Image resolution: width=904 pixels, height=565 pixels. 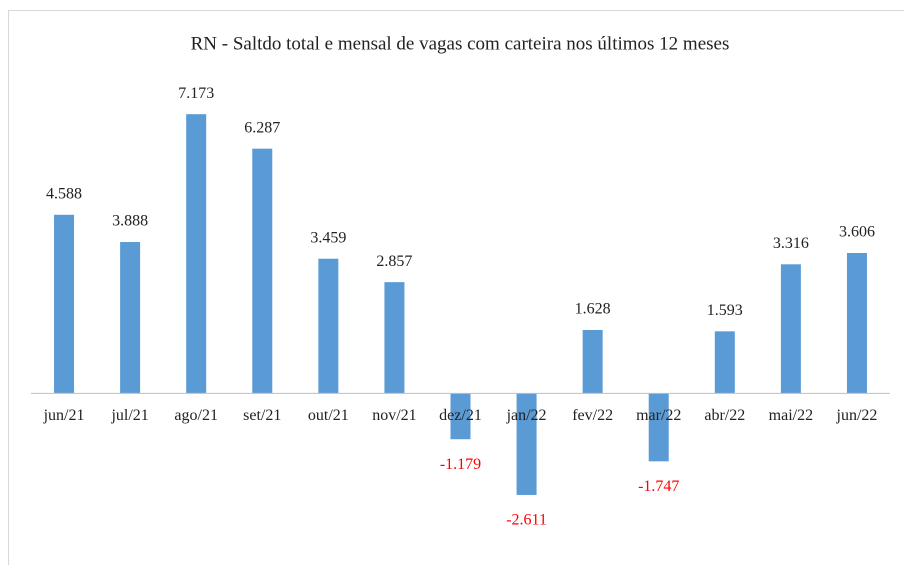 I want to click on x-tick-label: set/21, so click(x=262, y=415).